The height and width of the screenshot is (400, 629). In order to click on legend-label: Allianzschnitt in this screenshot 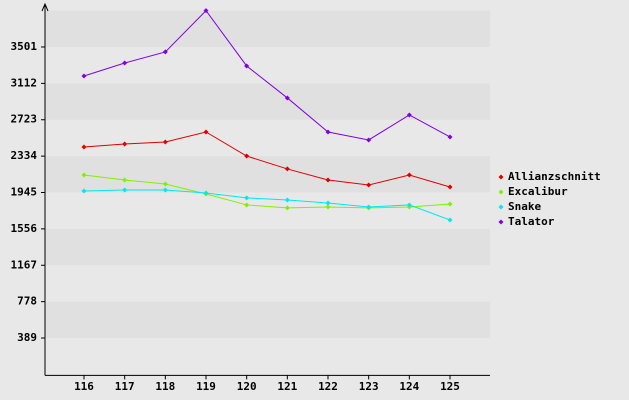, I will do `click(554, 176)`.